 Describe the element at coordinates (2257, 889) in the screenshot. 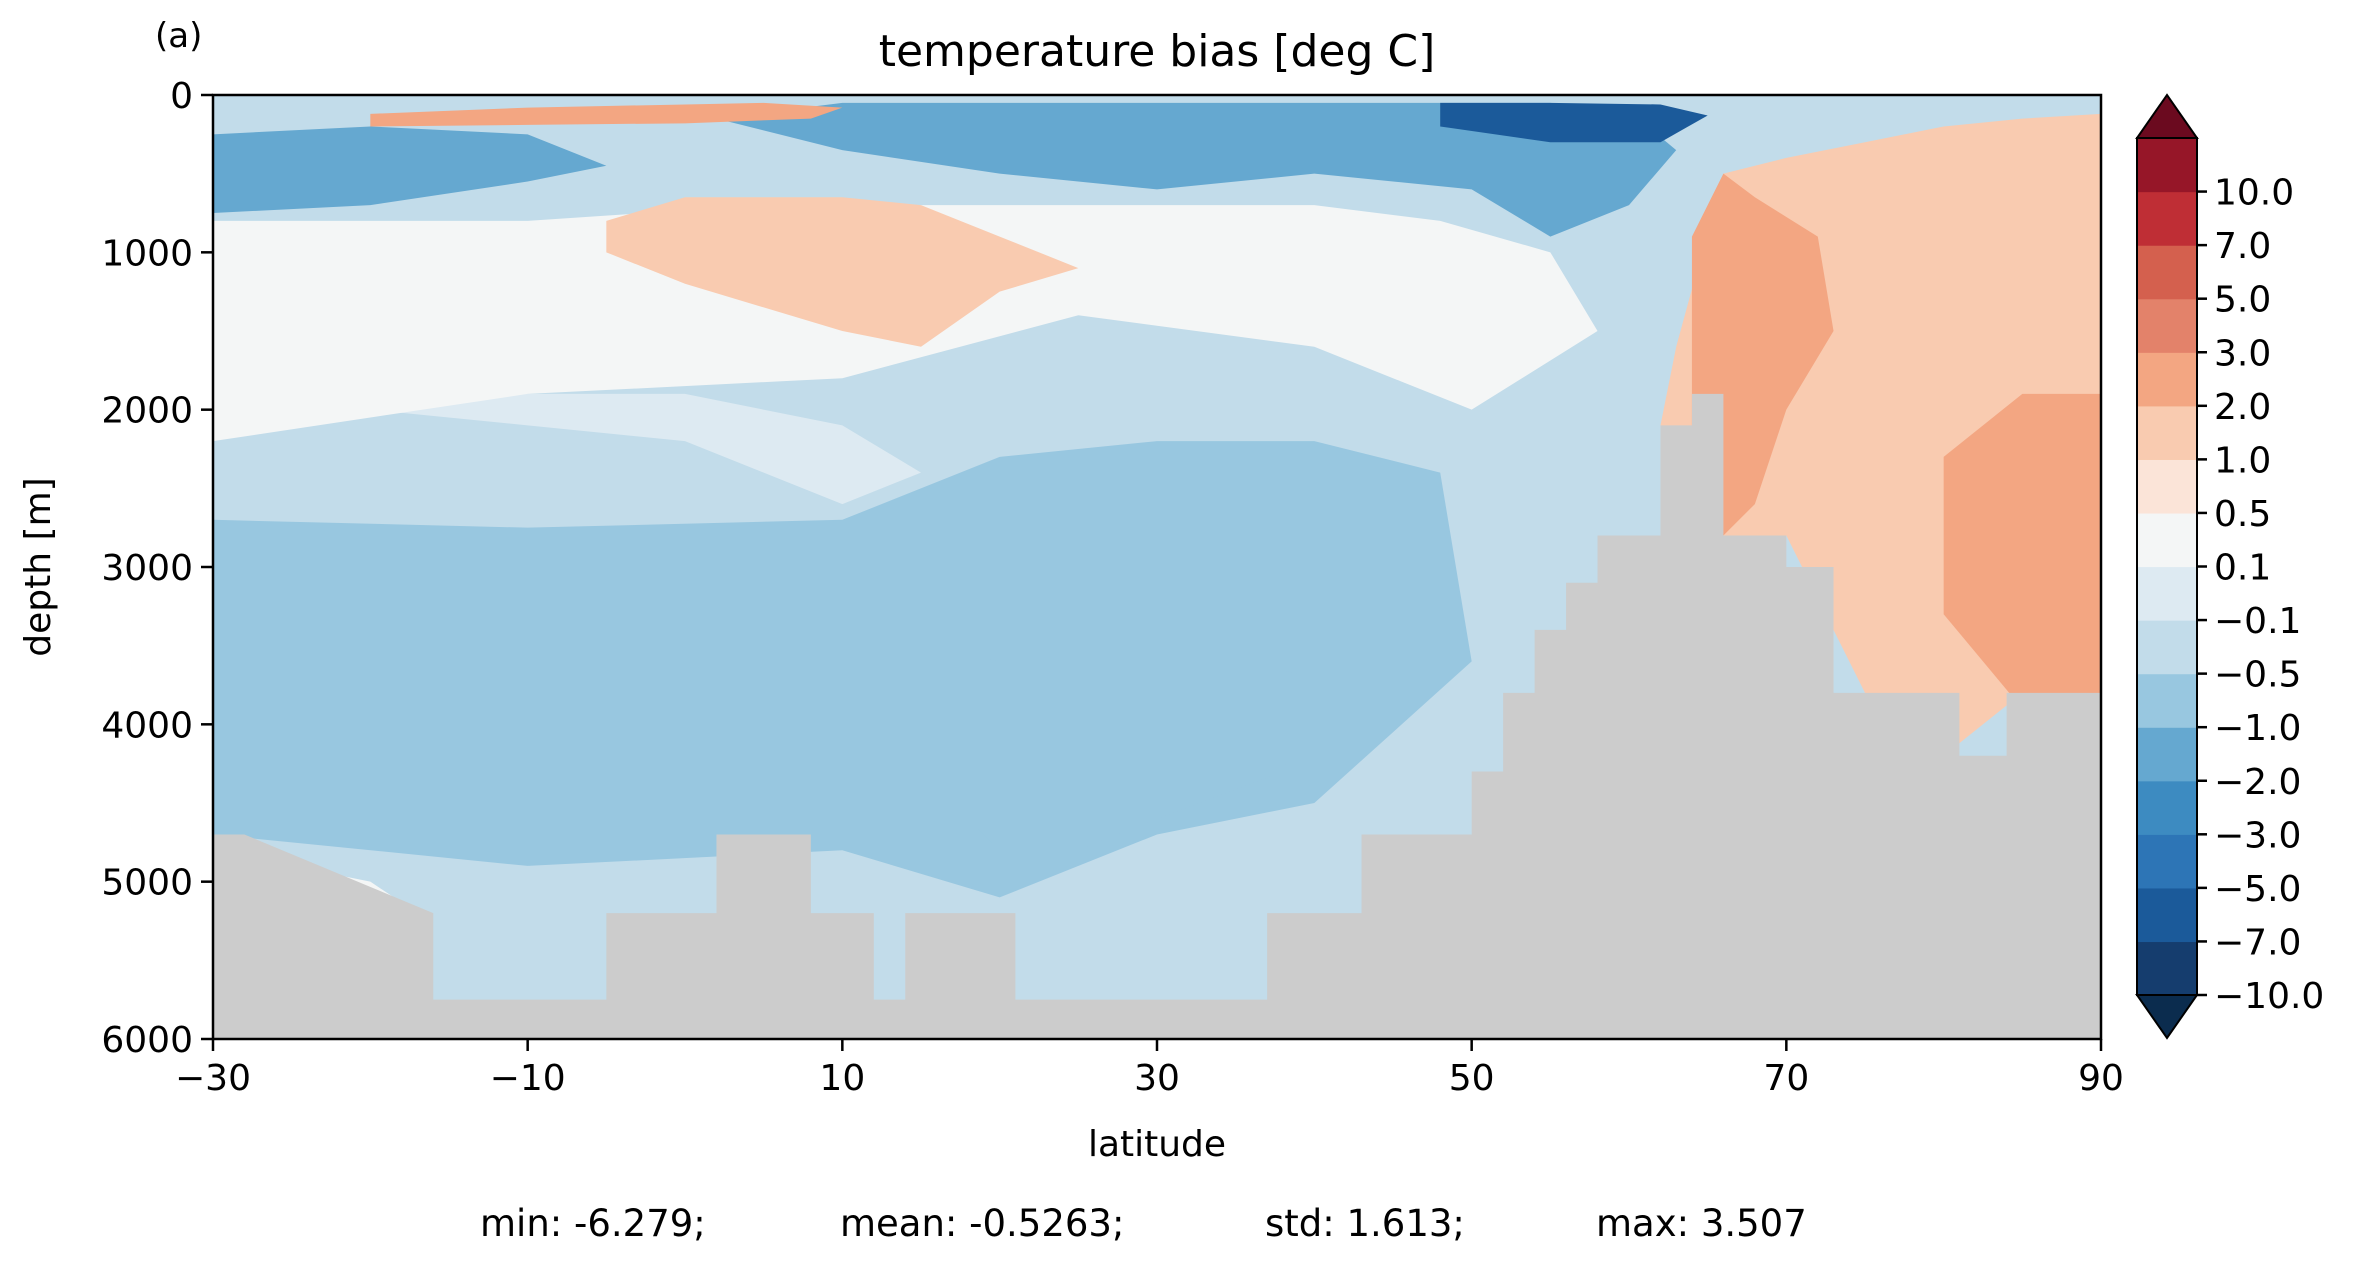

I see `colorbar-tick-label: −5.0` at that location.